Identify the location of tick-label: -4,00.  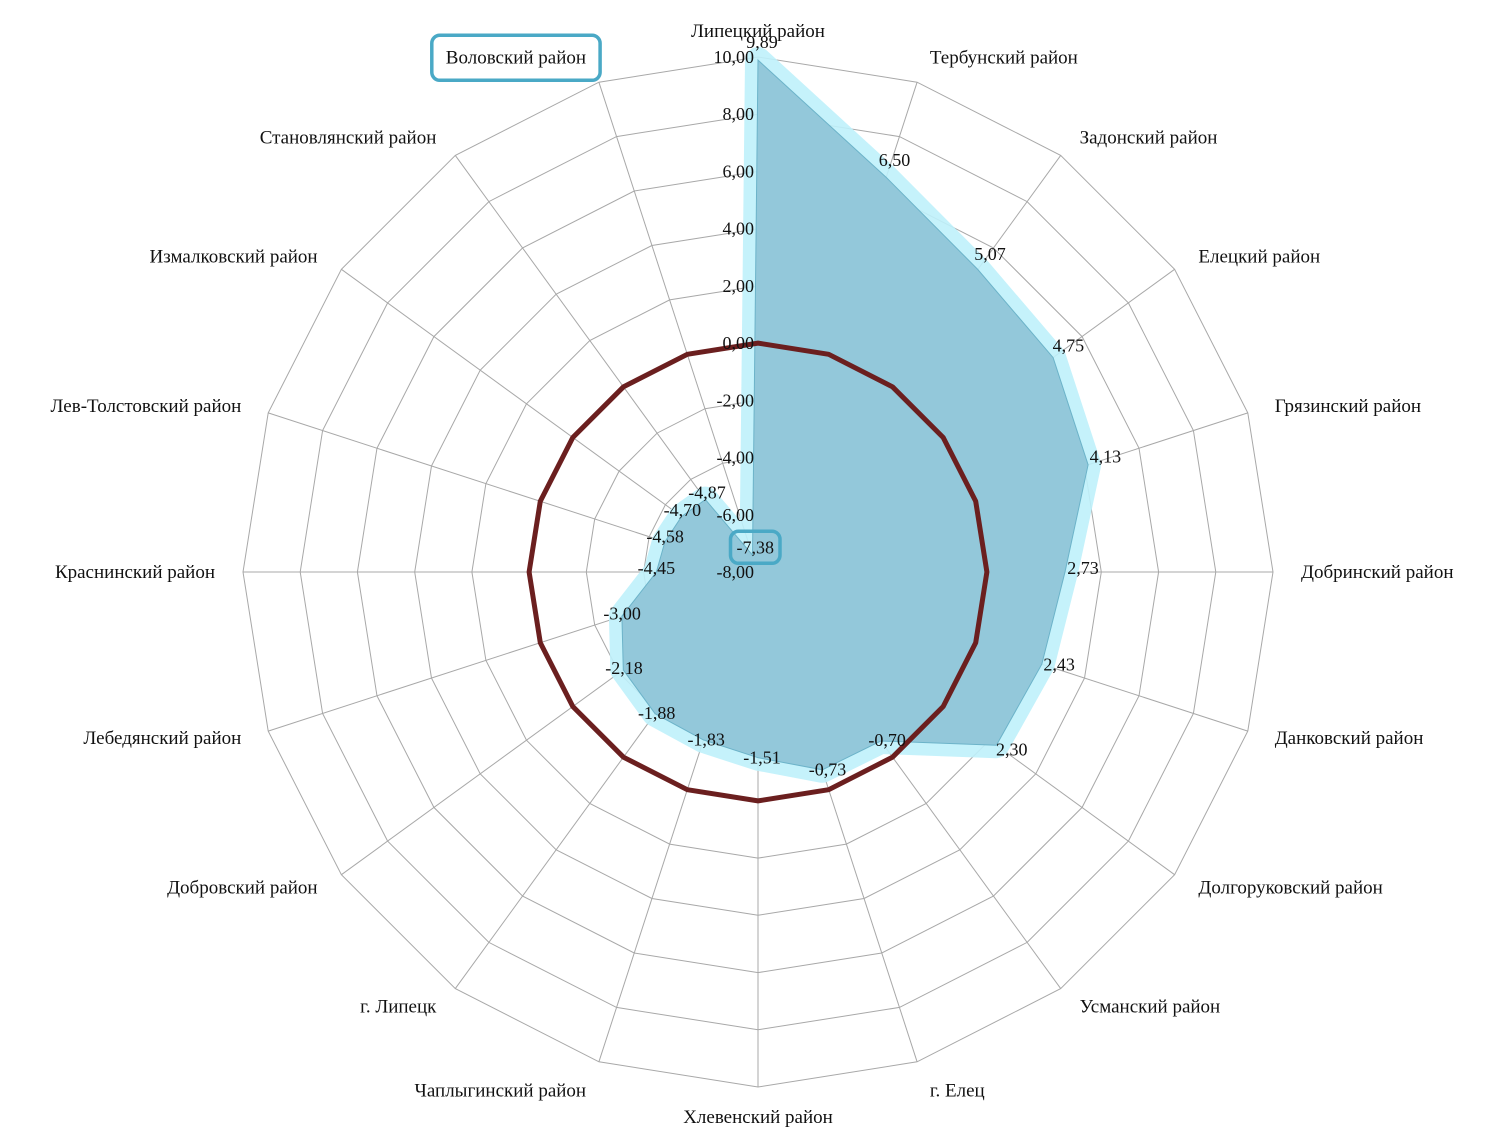
(736, 458).